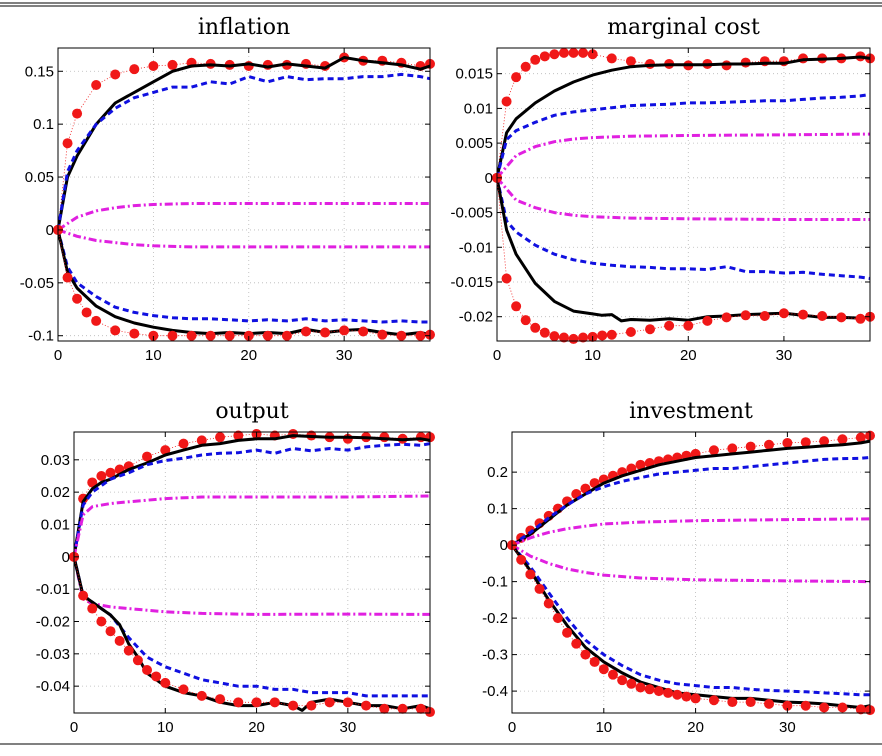 The image size is (882, 756). I want to click on x-tick-label: 10, so click(592, 355).